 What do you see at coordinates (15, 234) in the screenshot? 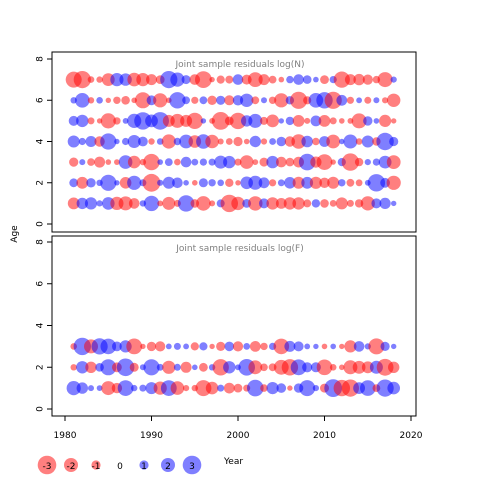
I see `y-axis-title: Age` at bounding box center [15, 234].